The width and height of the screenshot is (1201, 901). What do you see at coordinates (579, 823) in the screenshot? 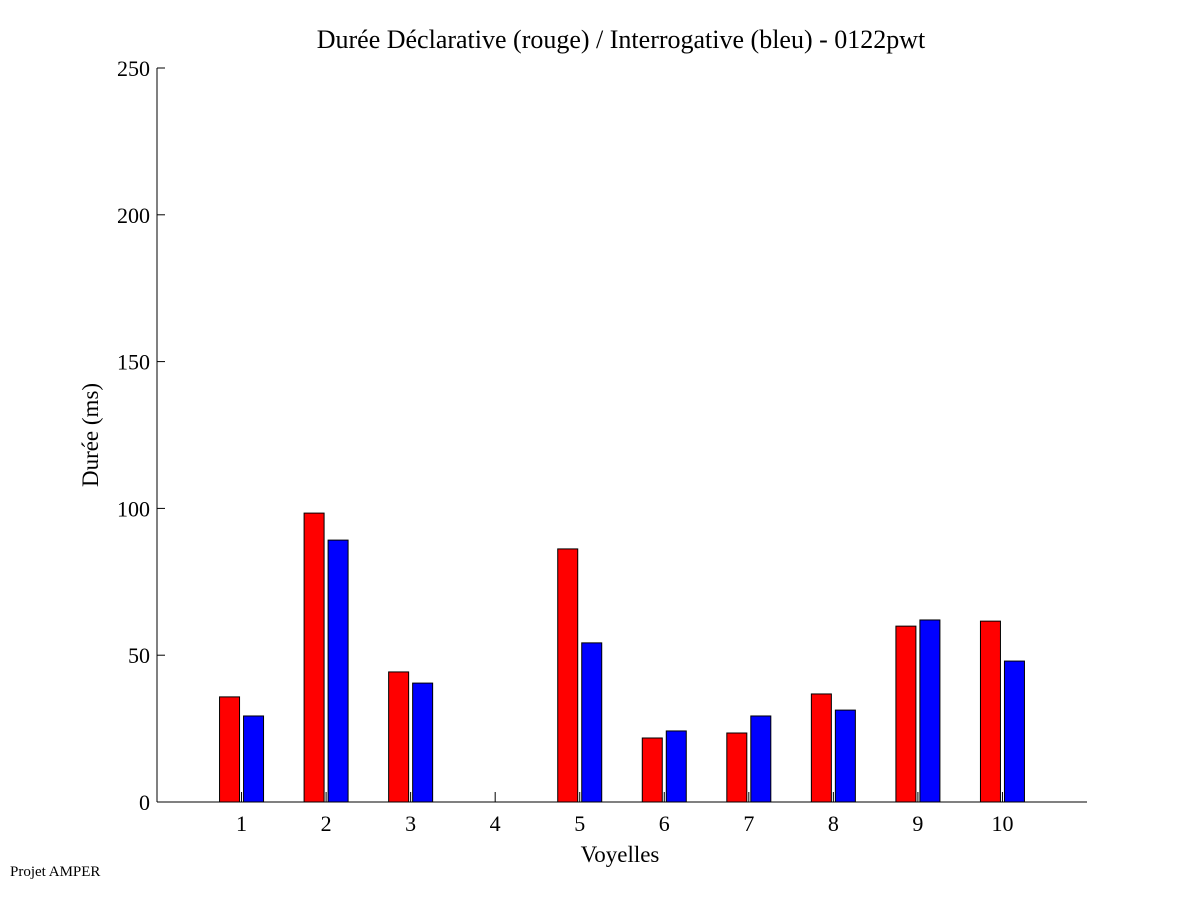
I see `x-tick-label: 5` at bounding box center [579, 823].